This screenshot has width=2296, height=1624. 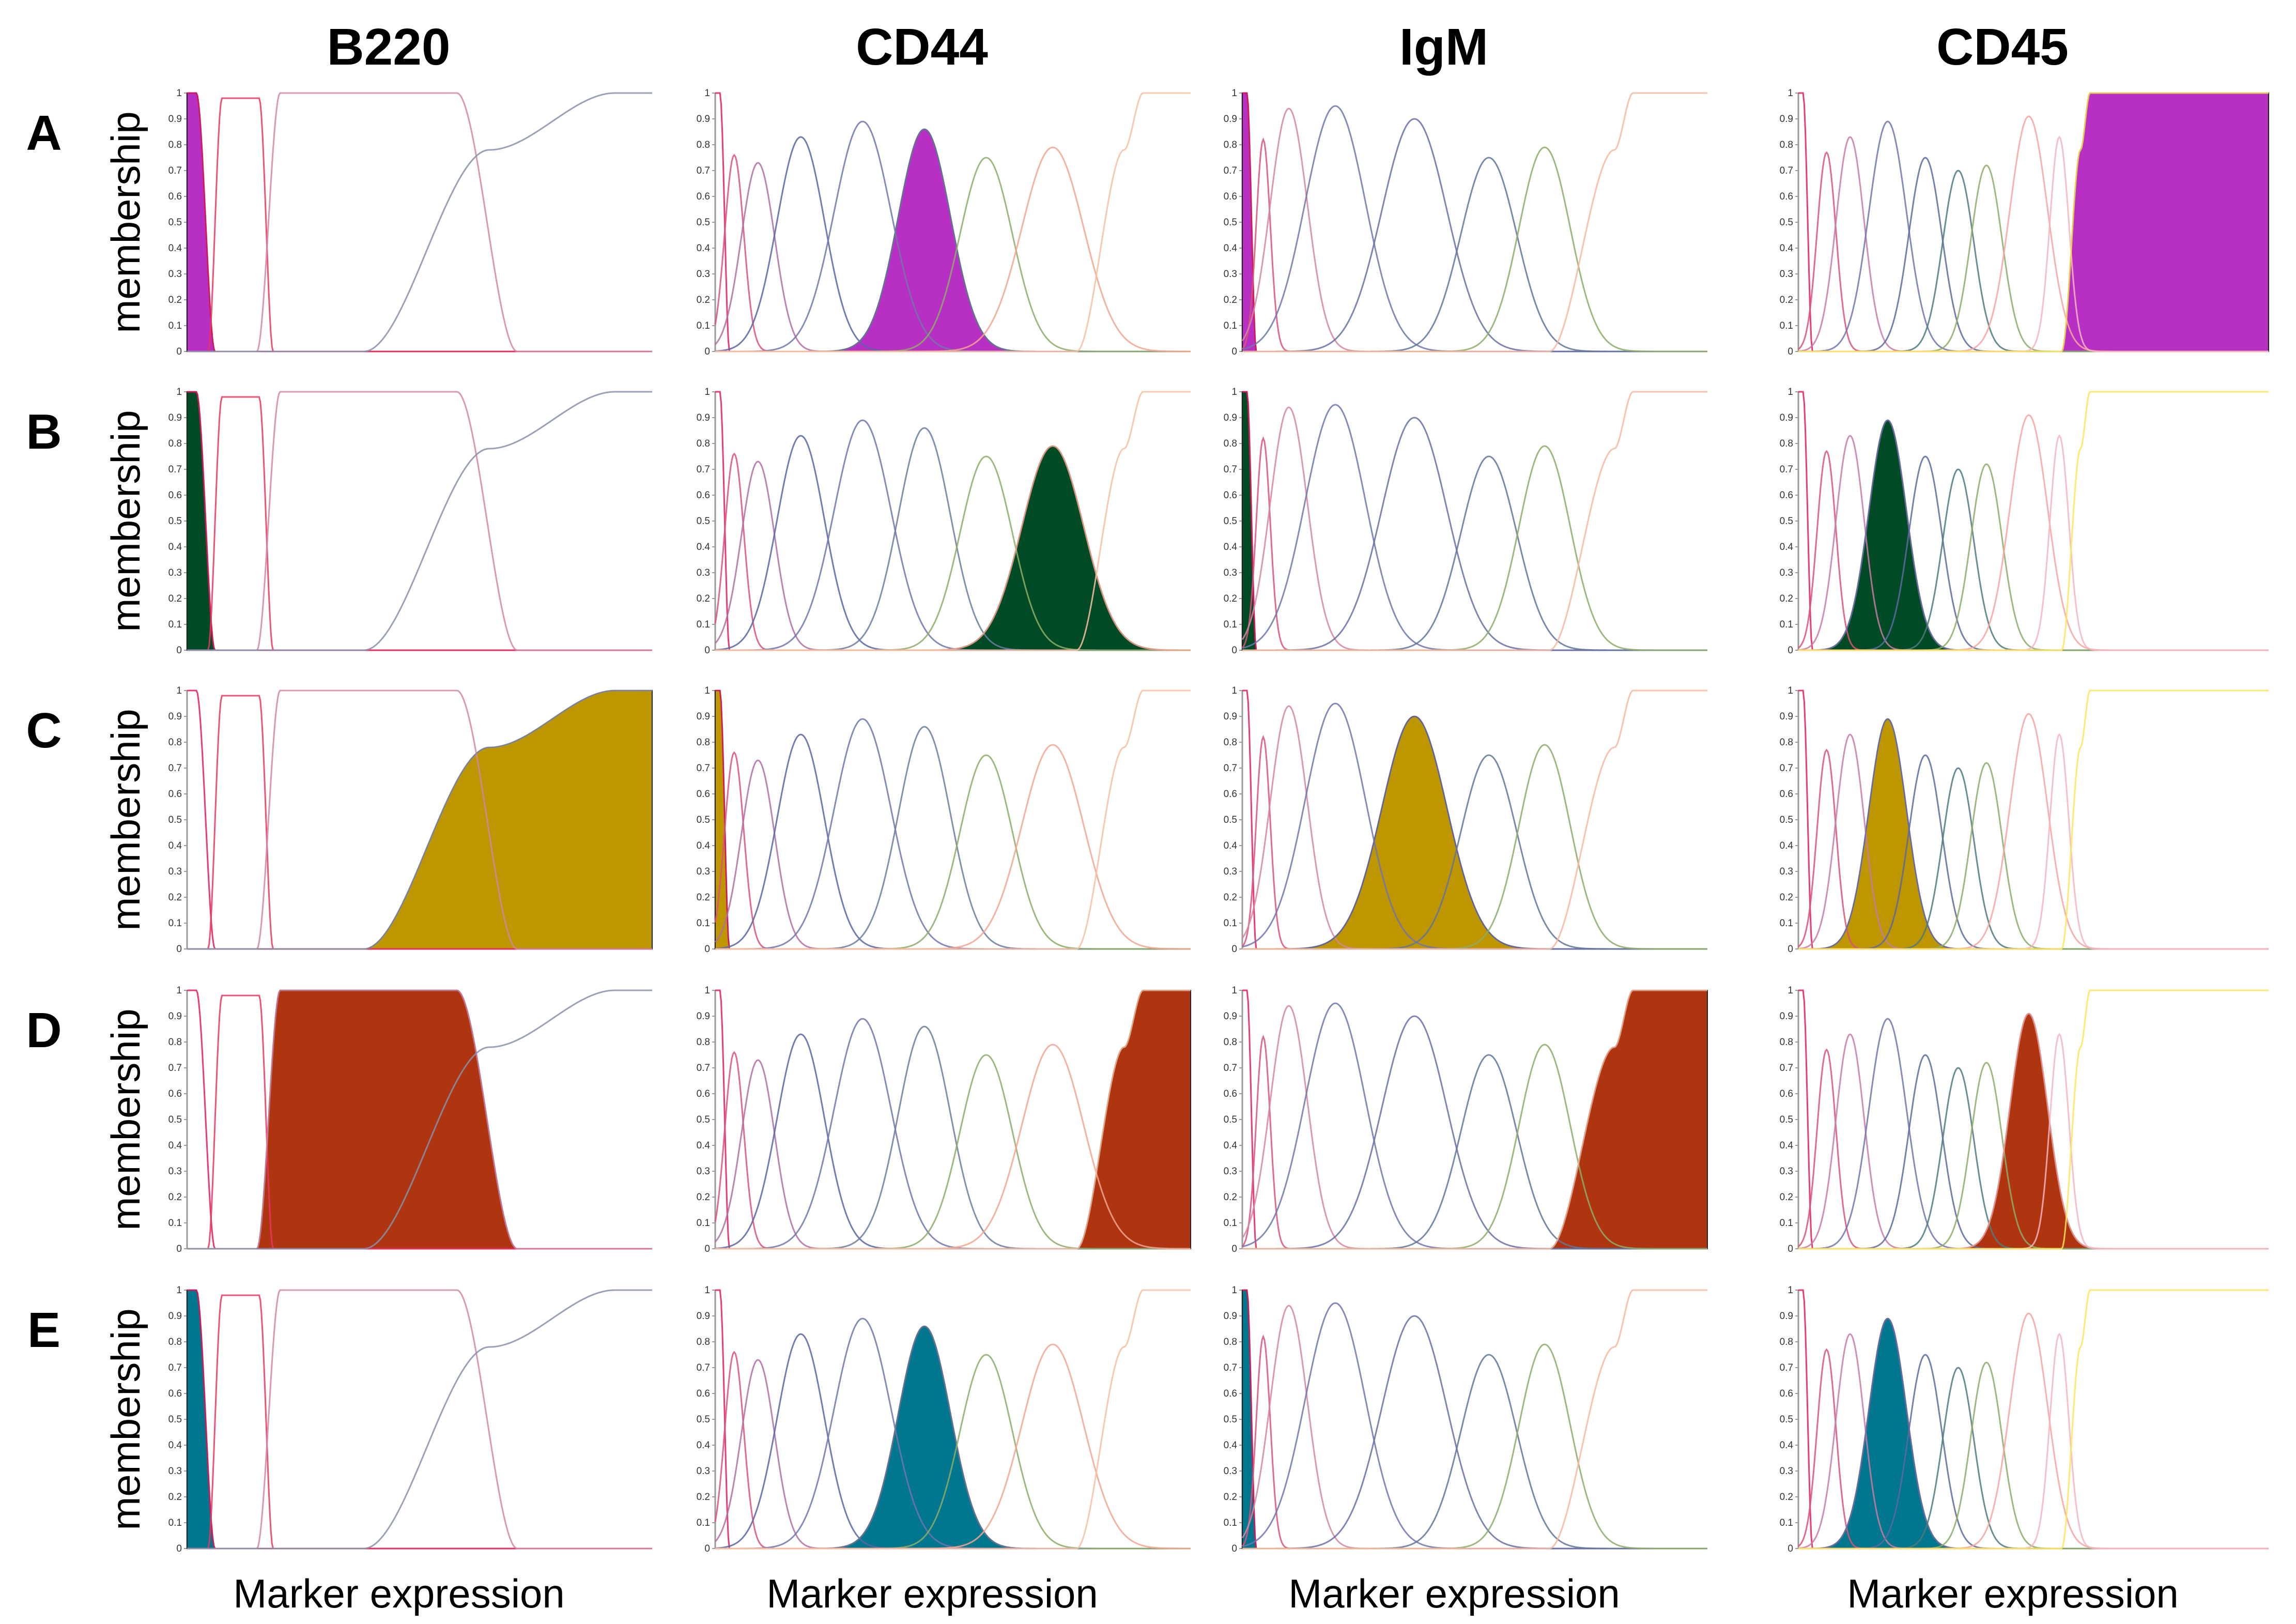 I want to click on panel-e-b220: 0 0.1 0.2 0.3 0.4 0.5 0.6 0.7 0.8 0.9 1, so click(x=410, y=1419).